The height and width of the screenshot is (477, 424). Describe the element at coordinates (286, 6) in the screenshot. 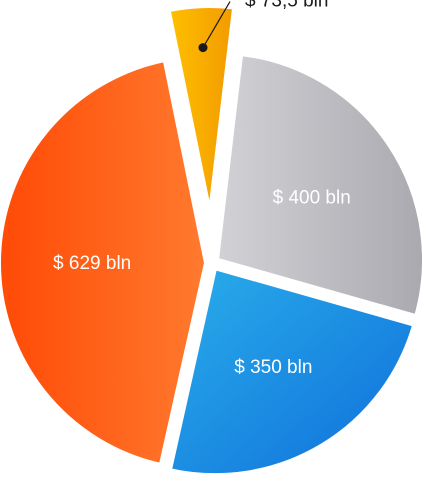

I see `label-73-5: $ 73,5 bln` at that location.